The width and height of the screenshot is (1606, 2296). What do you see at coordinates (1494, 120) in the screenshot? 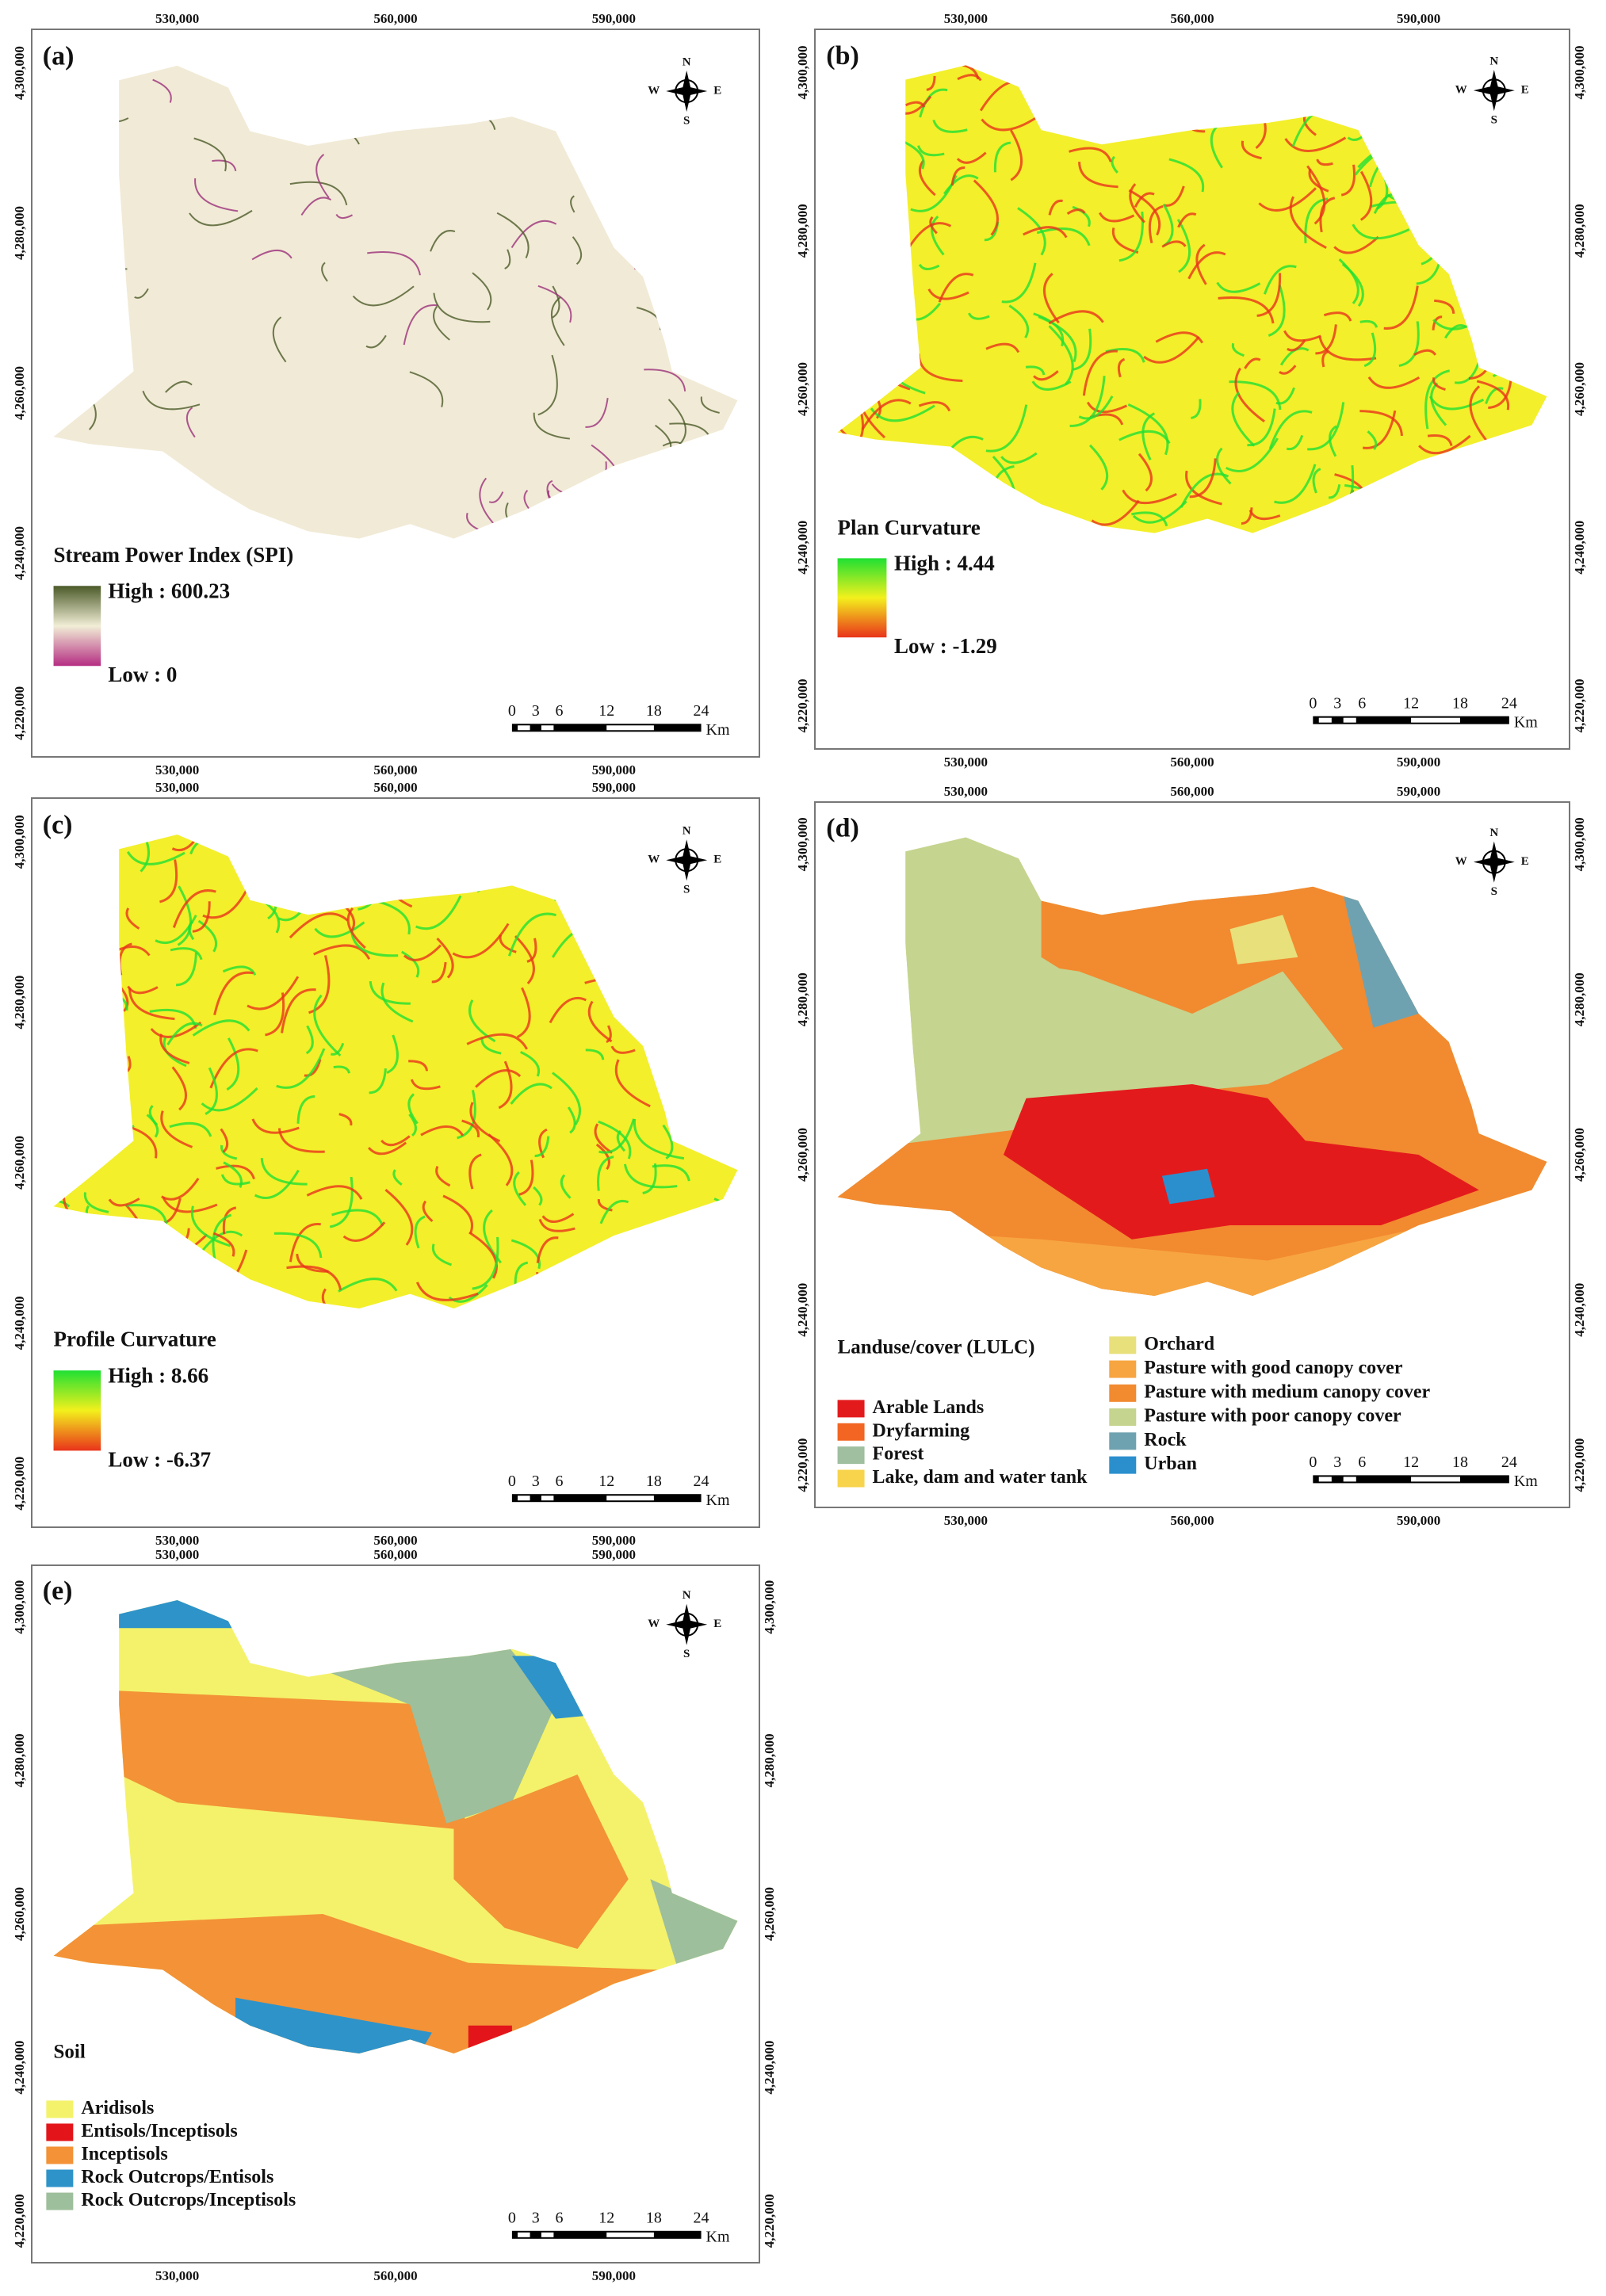
I see `compass-letter: S` at bounding box center [1494, 120].